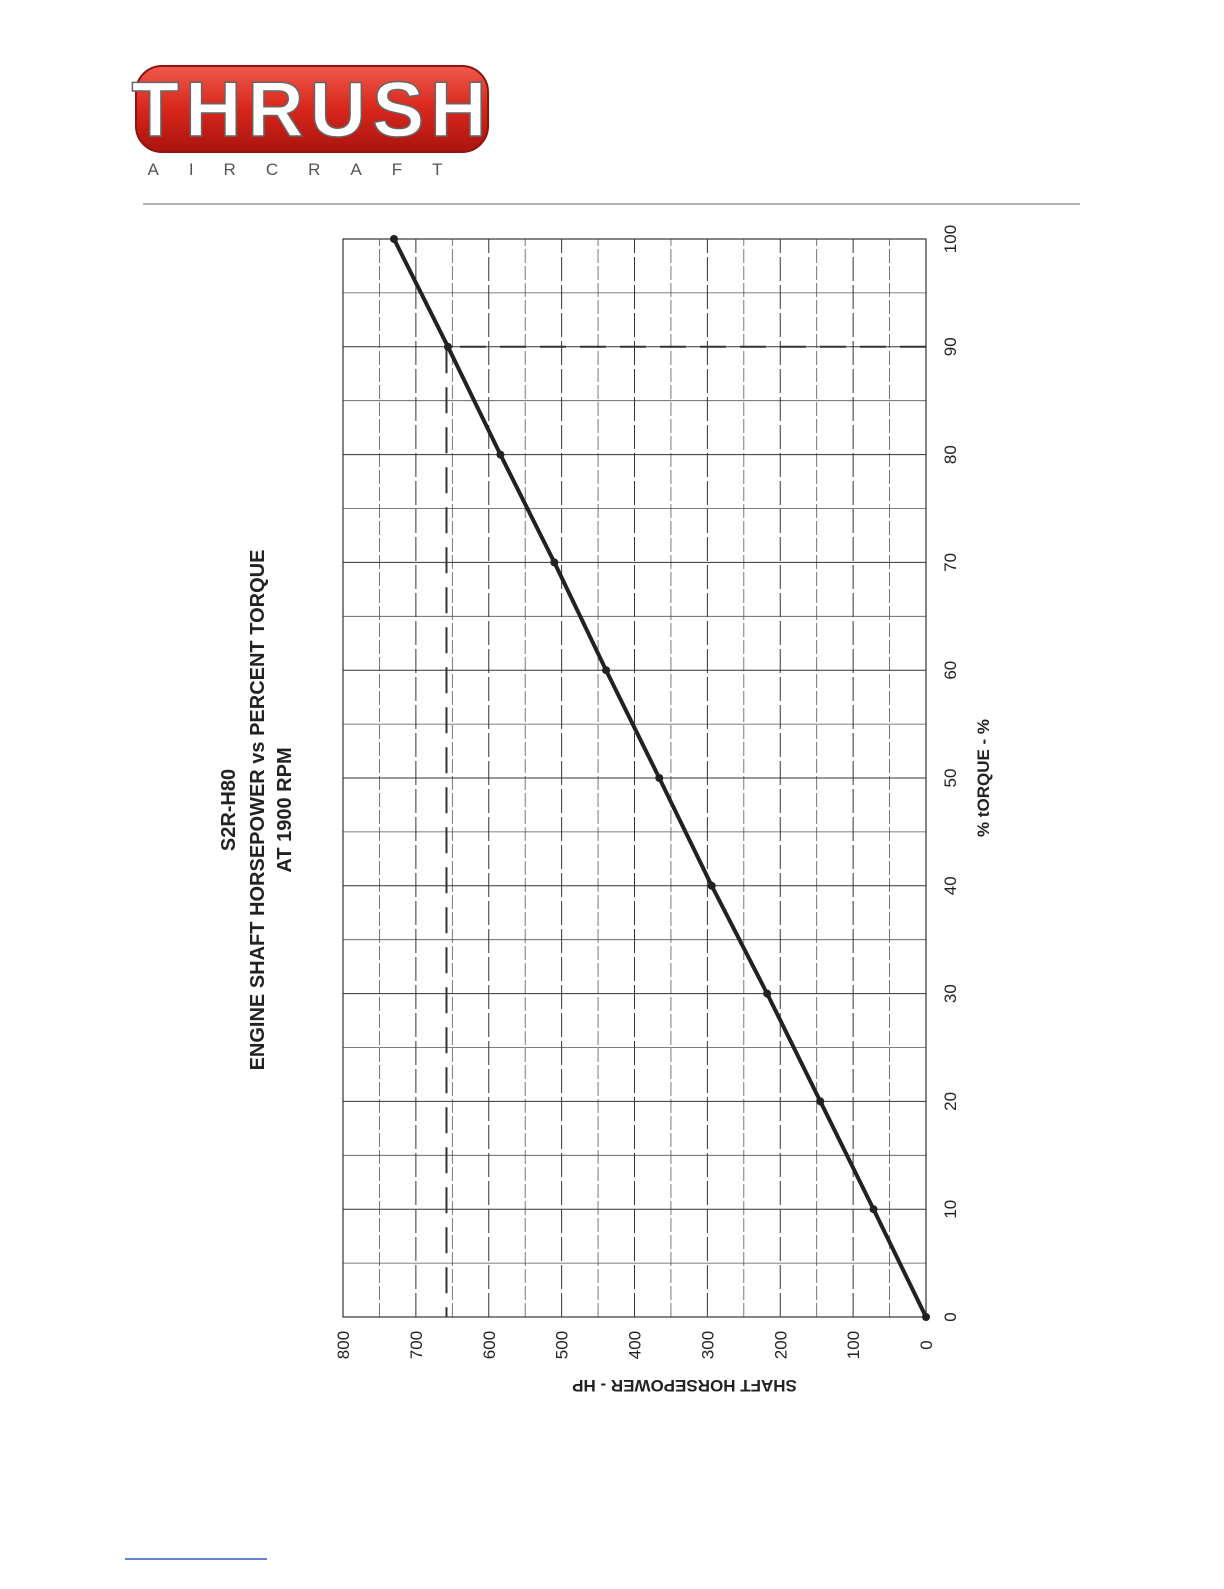  I want to click on x-tick-label: 30, so click(950, 993).